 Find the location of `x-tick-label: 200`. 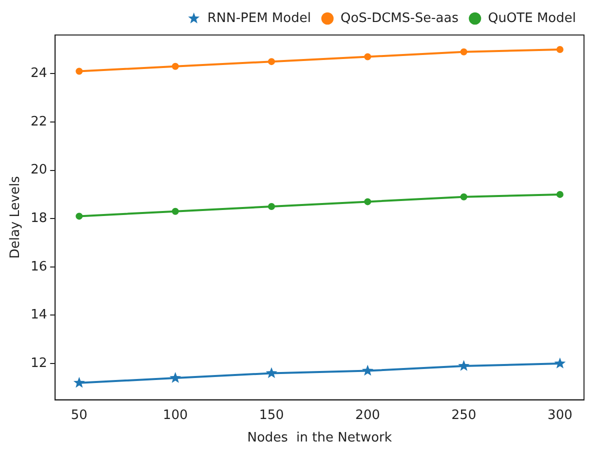

x-tick-label: 200 is located at coordinates (367, 415).